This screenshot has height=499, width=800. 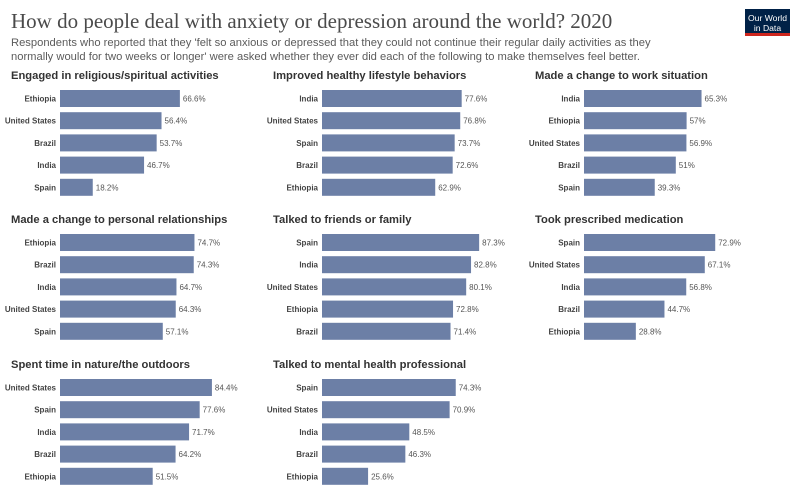 What do you see at coordinates (423, 432) in the screenshot?
I see `value-label: 48.5%` at bounding box center [423, 432].